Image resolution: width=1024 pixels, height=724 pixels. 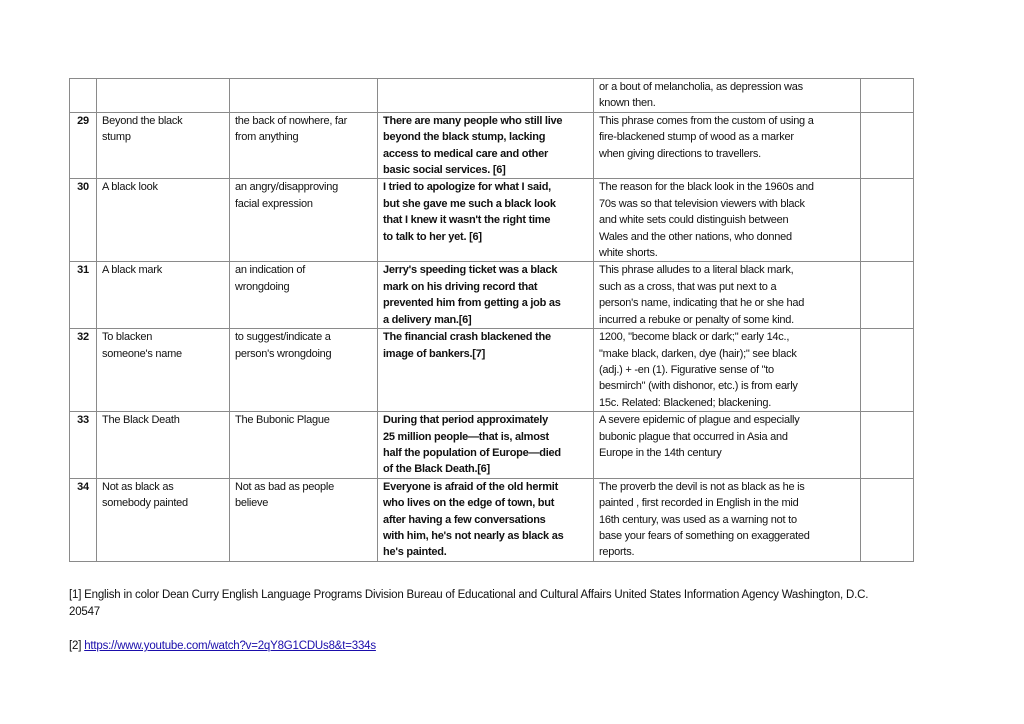 What do you see at coordinates (163, 145) in the screenshot?
I see `idiom-cell: Beyond the black stump` at bounding box center [163, 145].